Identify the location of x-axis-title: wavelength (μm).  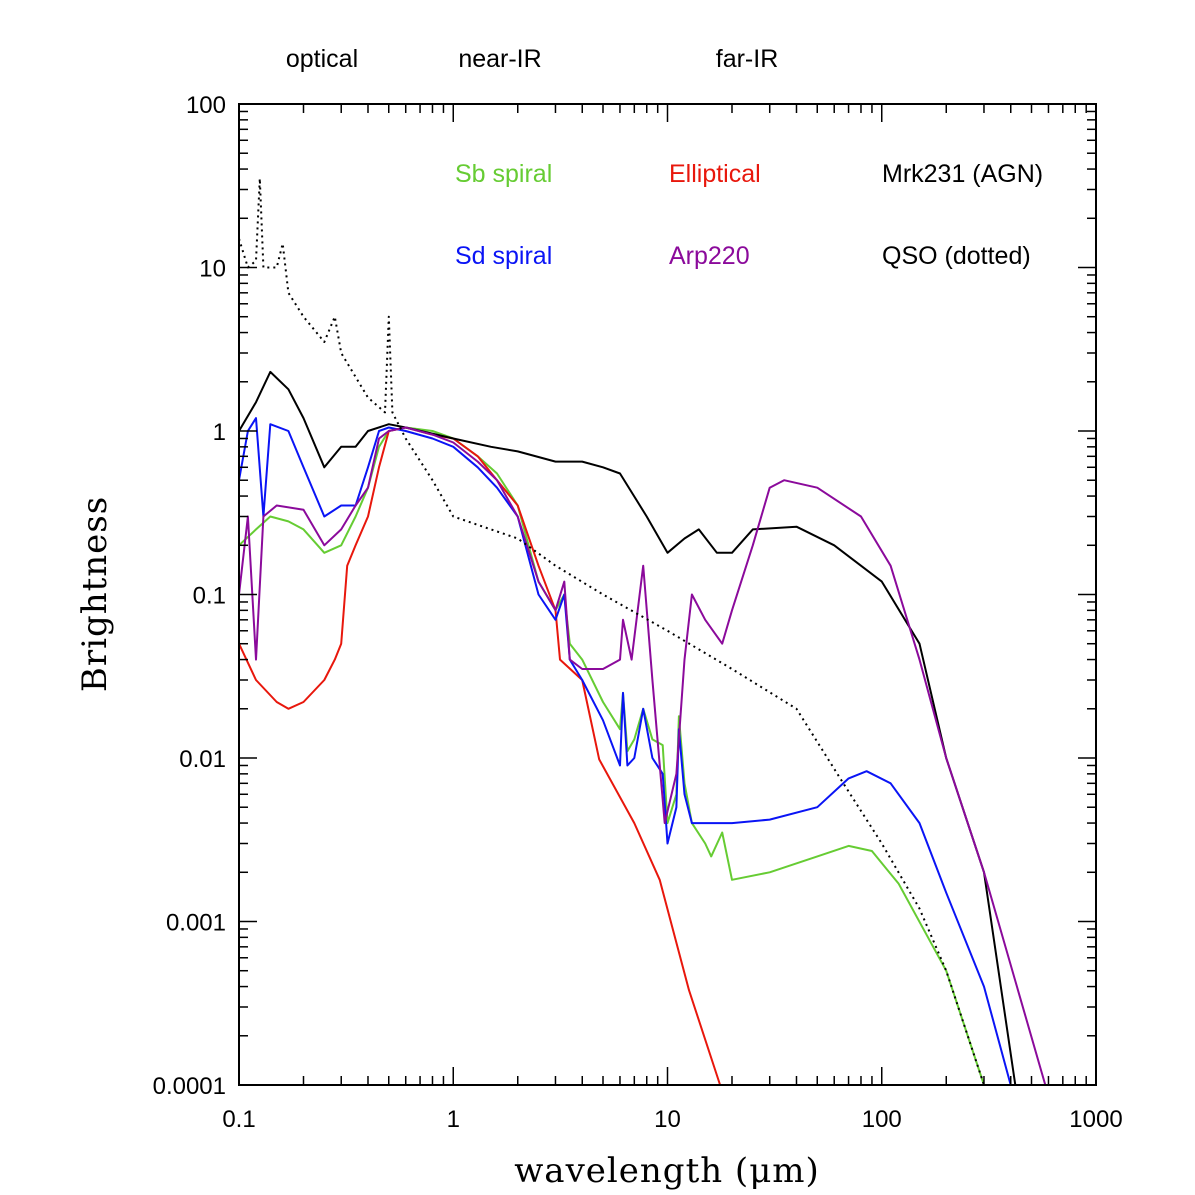
(667, 1171).